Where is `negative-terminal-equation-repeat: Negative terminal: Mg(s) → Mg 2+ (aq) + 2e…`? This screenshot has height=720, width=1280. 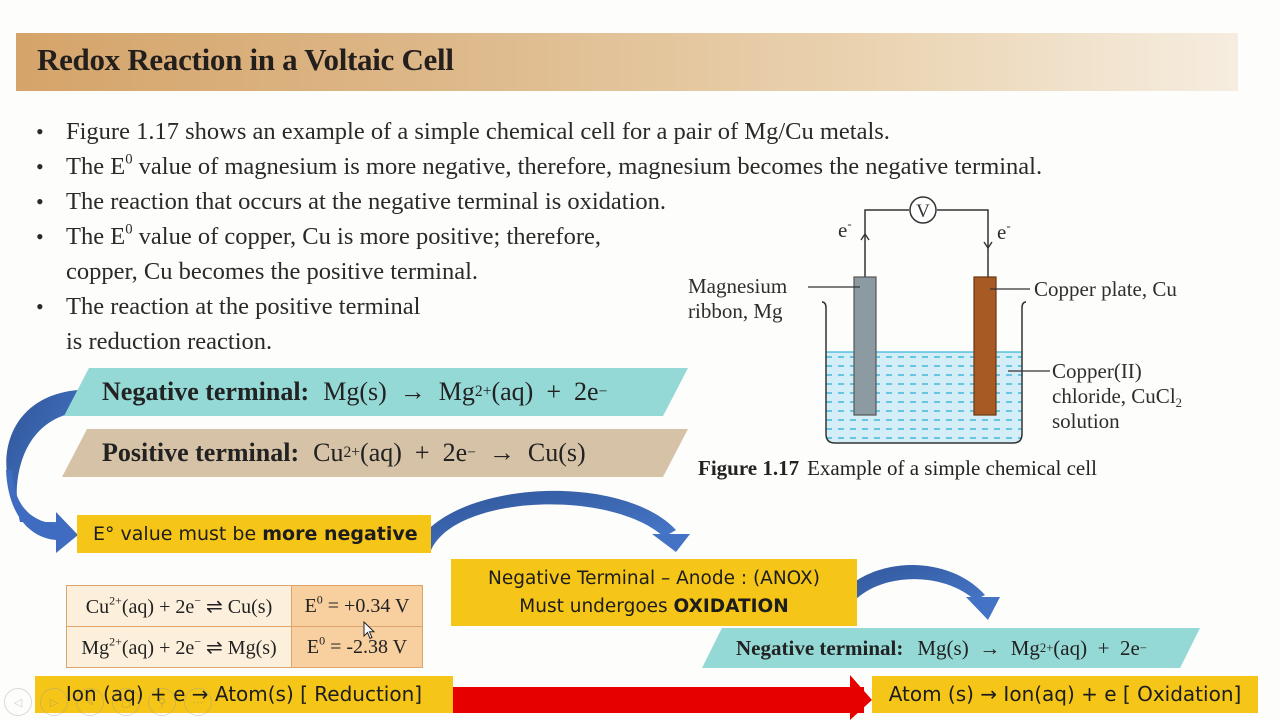 negative-terminal-equation-repeat: Negative terminal: Mg(s) → Mg 2+ (aq) + 2e… is located at coordinates (951, 648).